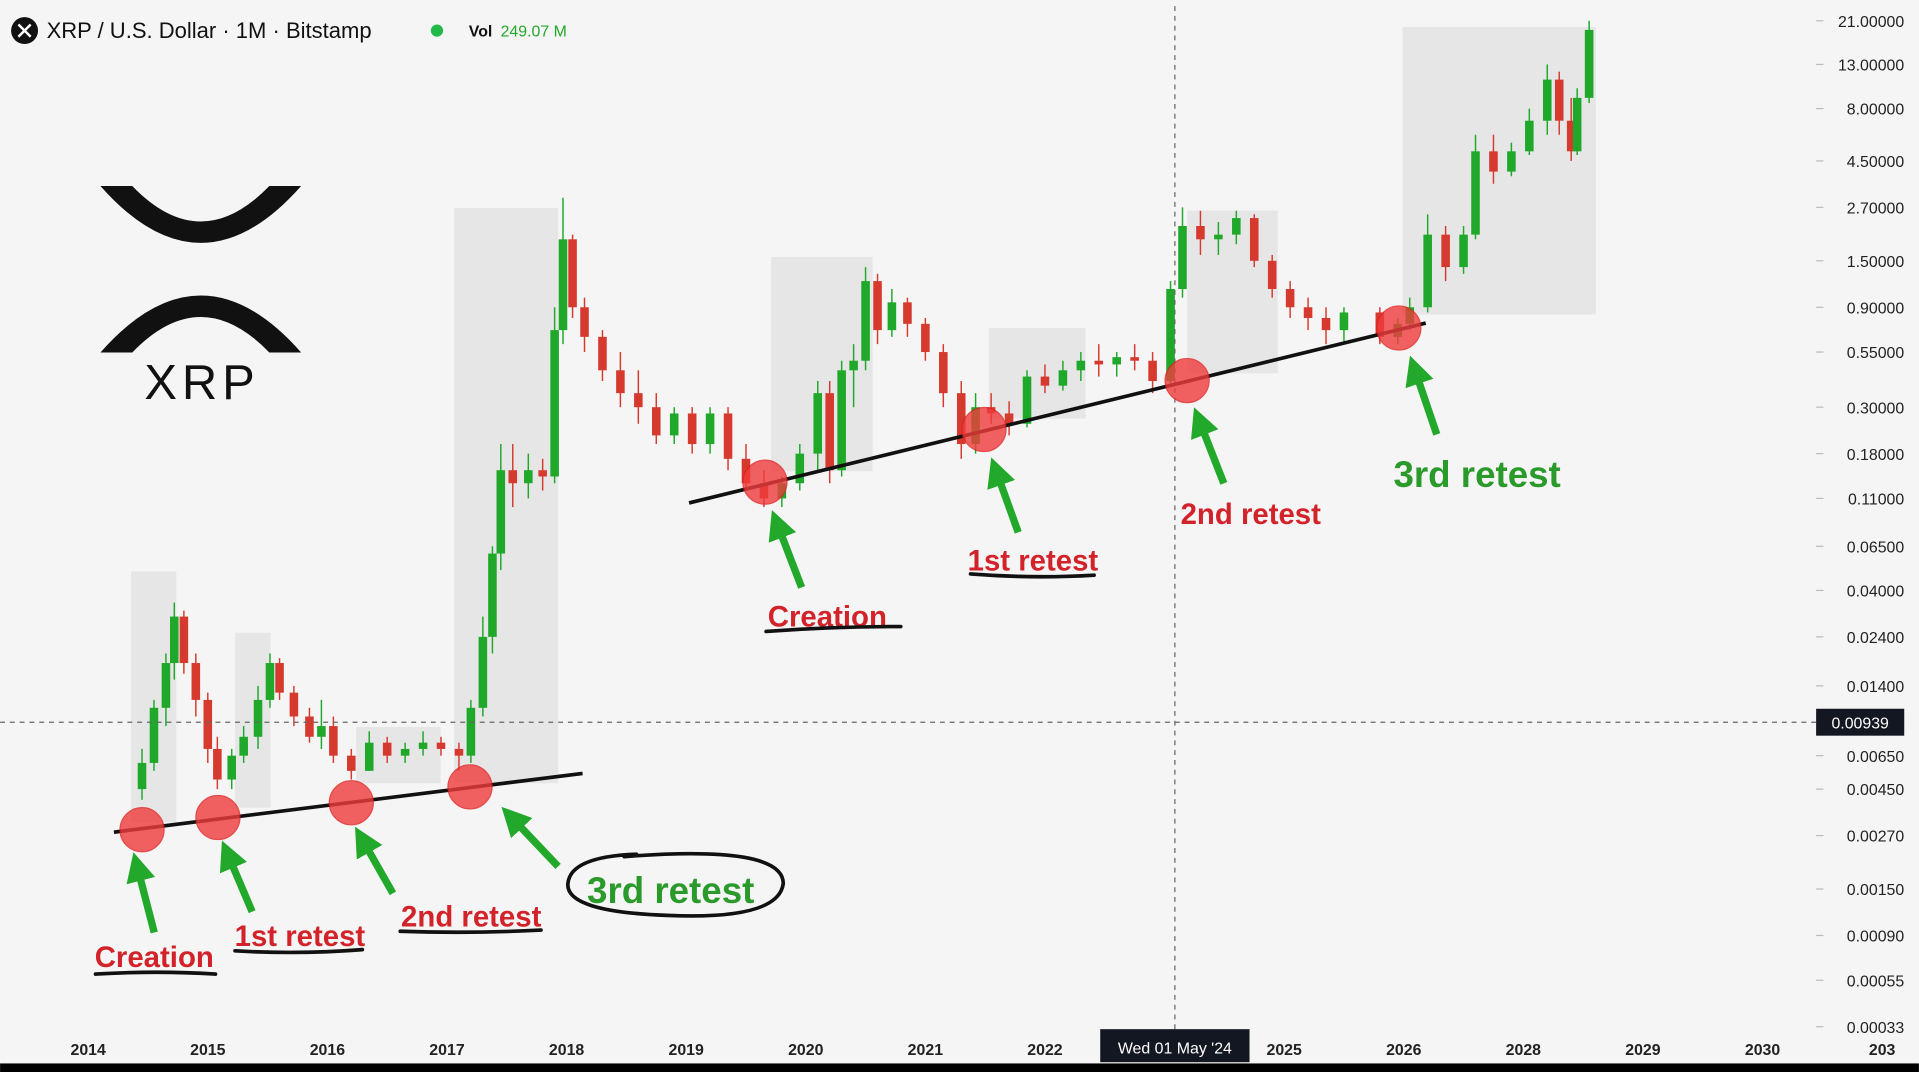  Describe the element at coordinates (1876, 408) in the screenshot. I see `y-tick-label: 0.30000` at that location.